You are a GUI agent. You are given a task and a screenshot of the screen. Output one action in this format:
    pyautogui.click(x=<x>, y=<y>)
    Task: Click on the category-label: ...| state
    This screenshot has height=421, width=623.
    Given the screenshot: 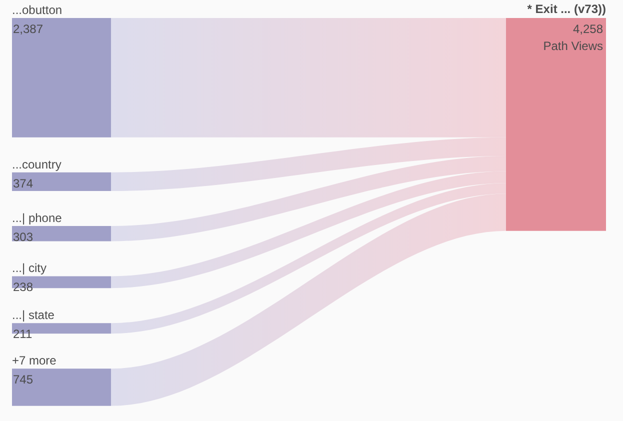 What is the action you would take?
    pyautogui.click(x=33, y=315)
    